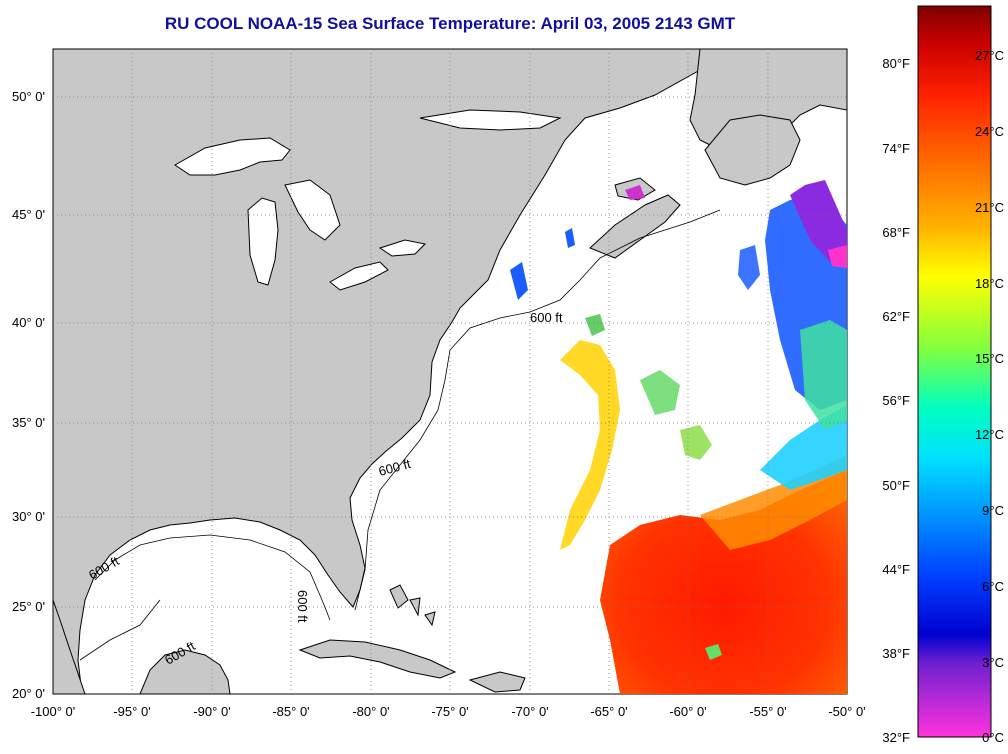  What do you see at coordinates (896, 485) in the screenshot?
I see `fahrenheit-label: 50°F` at bounding box center [896, 485].